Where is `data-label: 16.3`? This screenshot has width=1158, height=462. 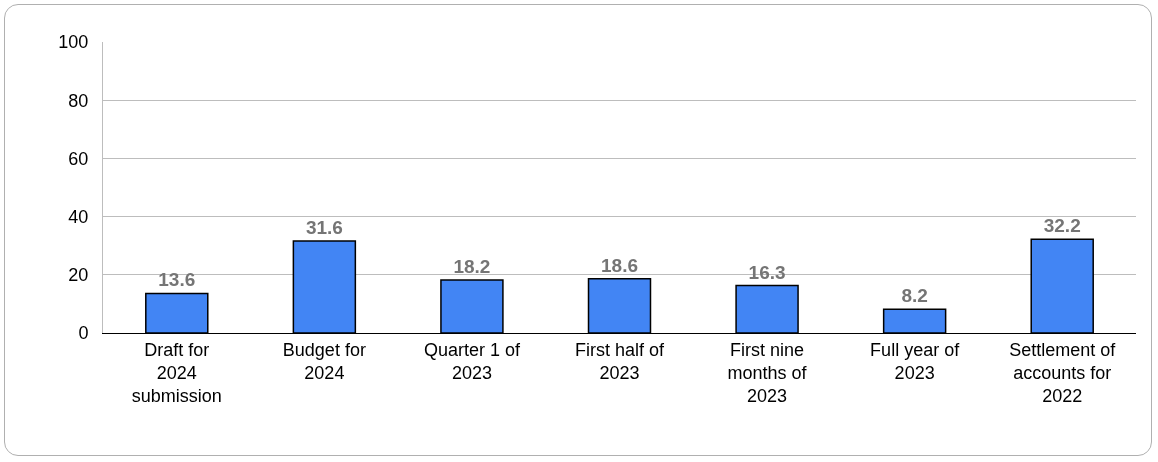
data-label: 16.3 is located at coordinates (767, 272).